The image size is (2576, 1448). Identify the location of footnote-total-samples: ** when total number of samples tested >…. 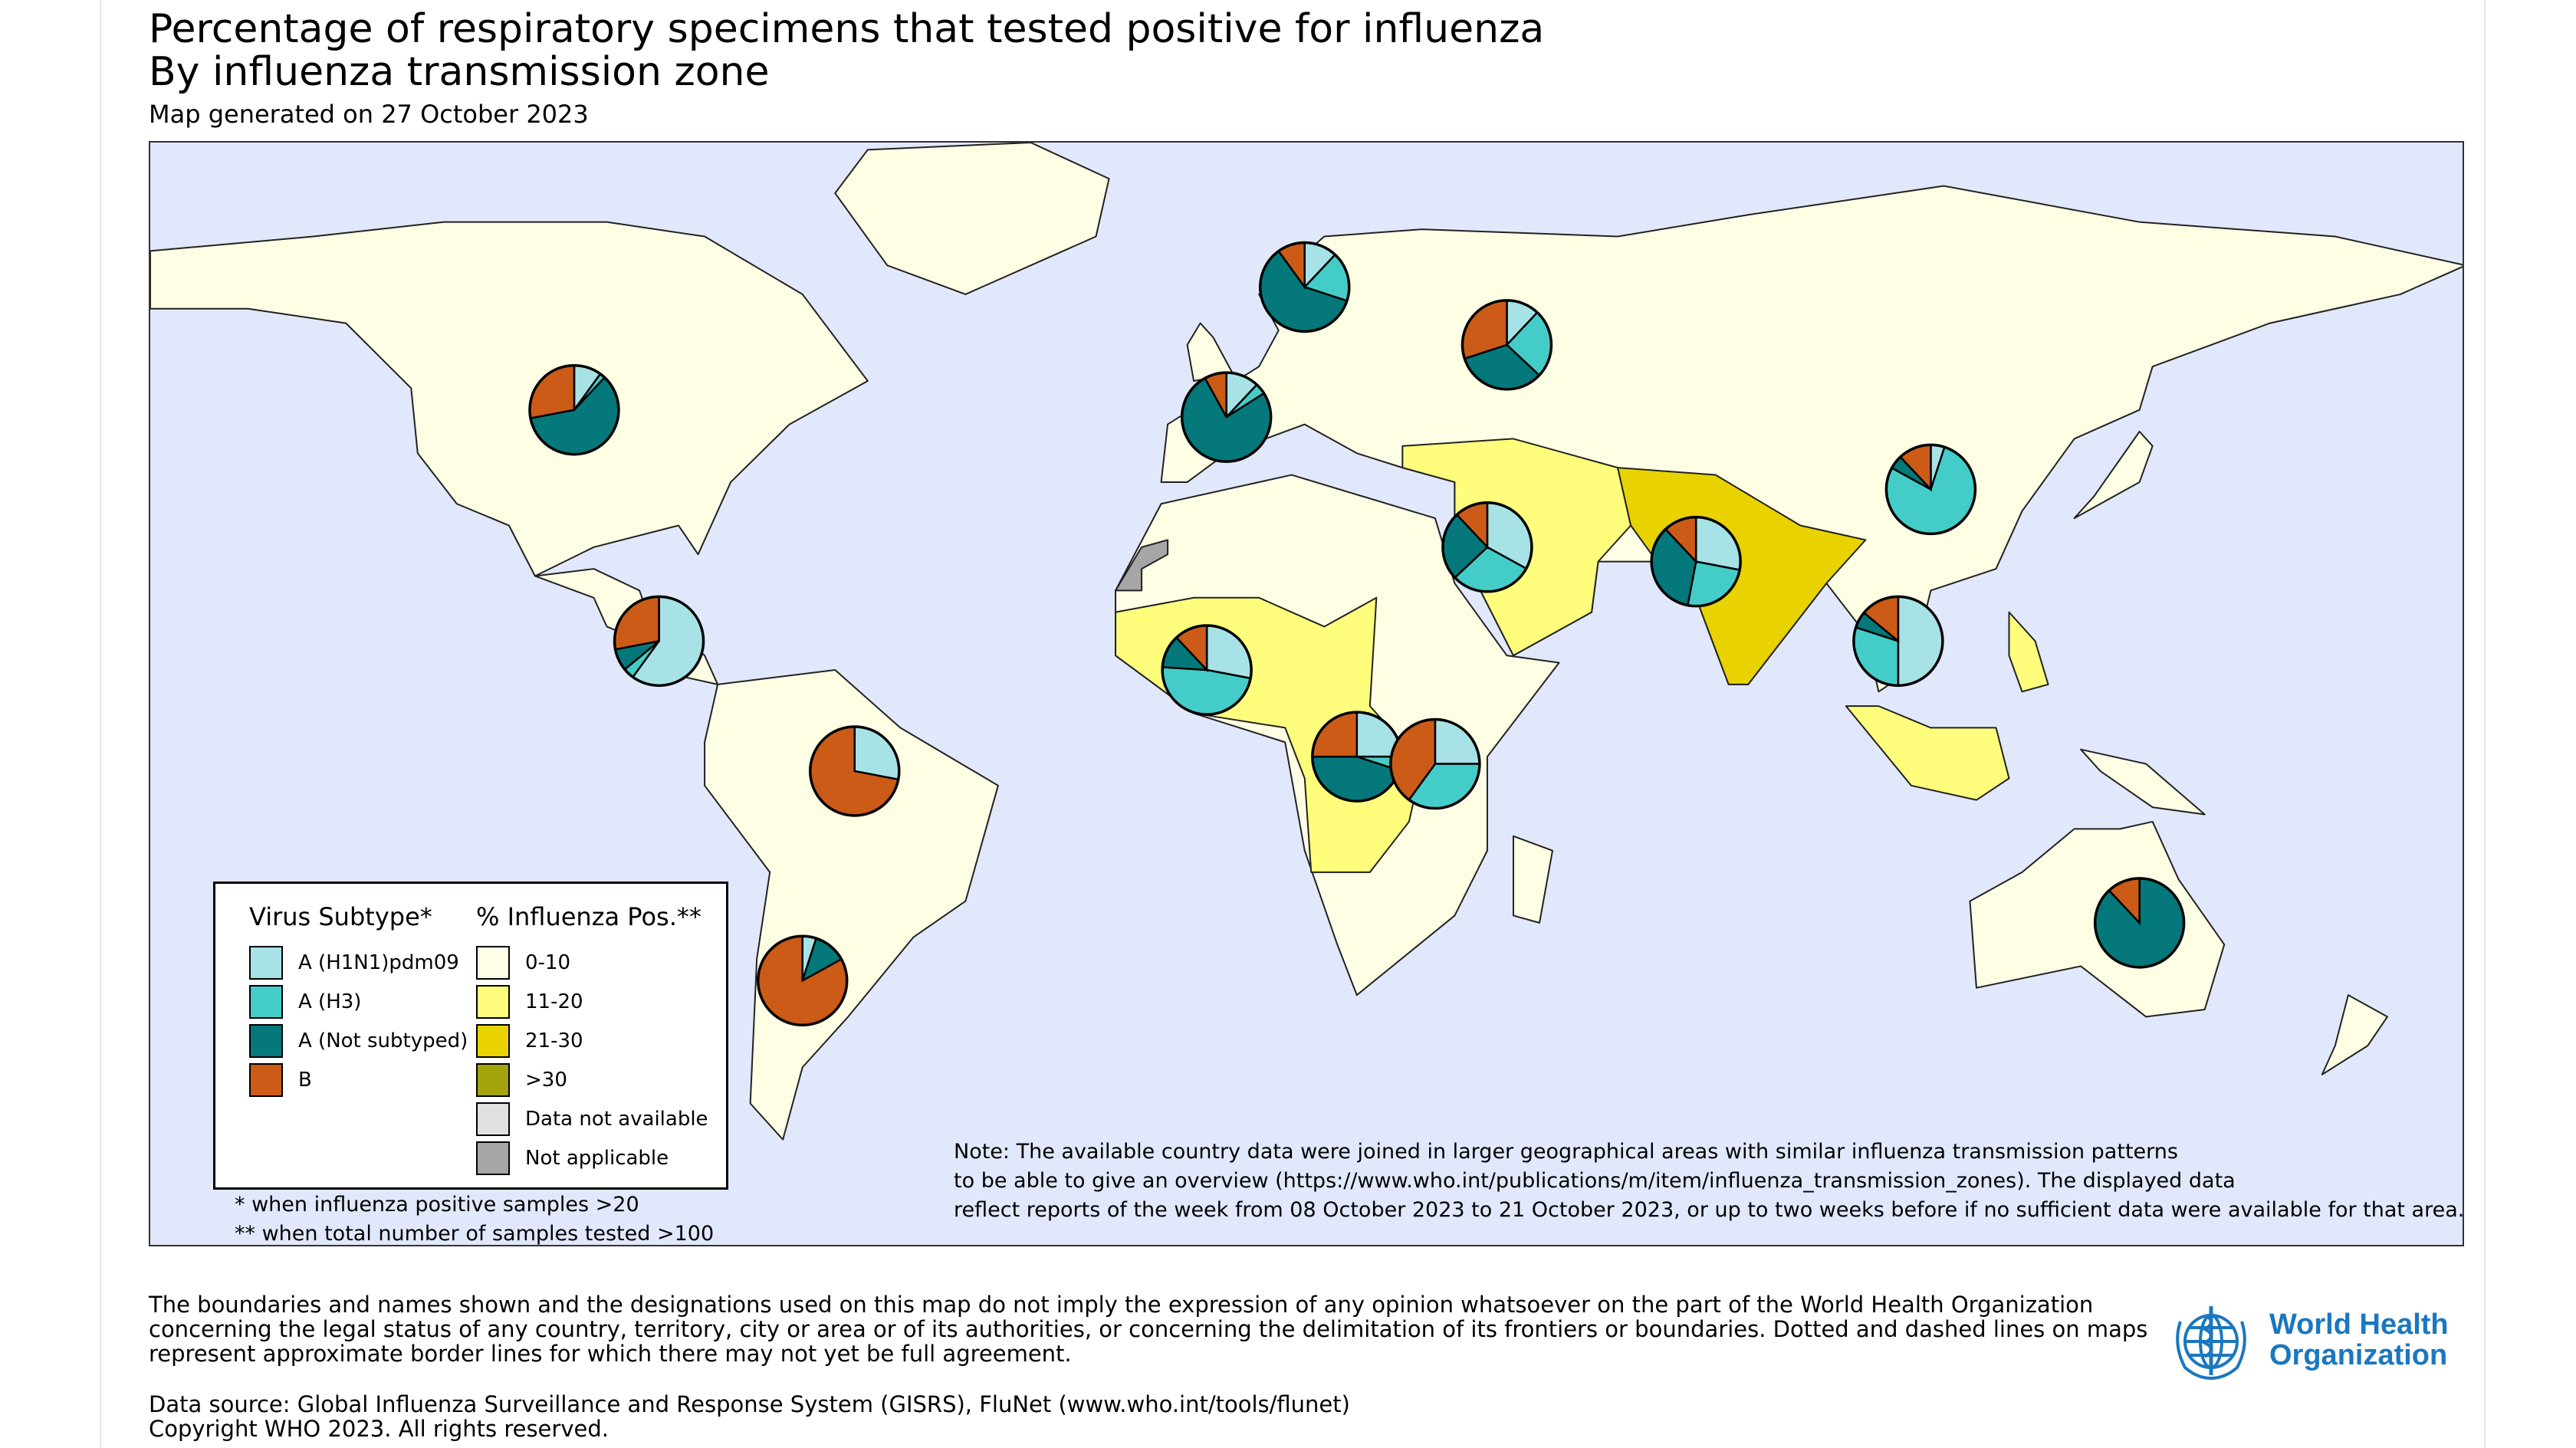
(475, 1234).